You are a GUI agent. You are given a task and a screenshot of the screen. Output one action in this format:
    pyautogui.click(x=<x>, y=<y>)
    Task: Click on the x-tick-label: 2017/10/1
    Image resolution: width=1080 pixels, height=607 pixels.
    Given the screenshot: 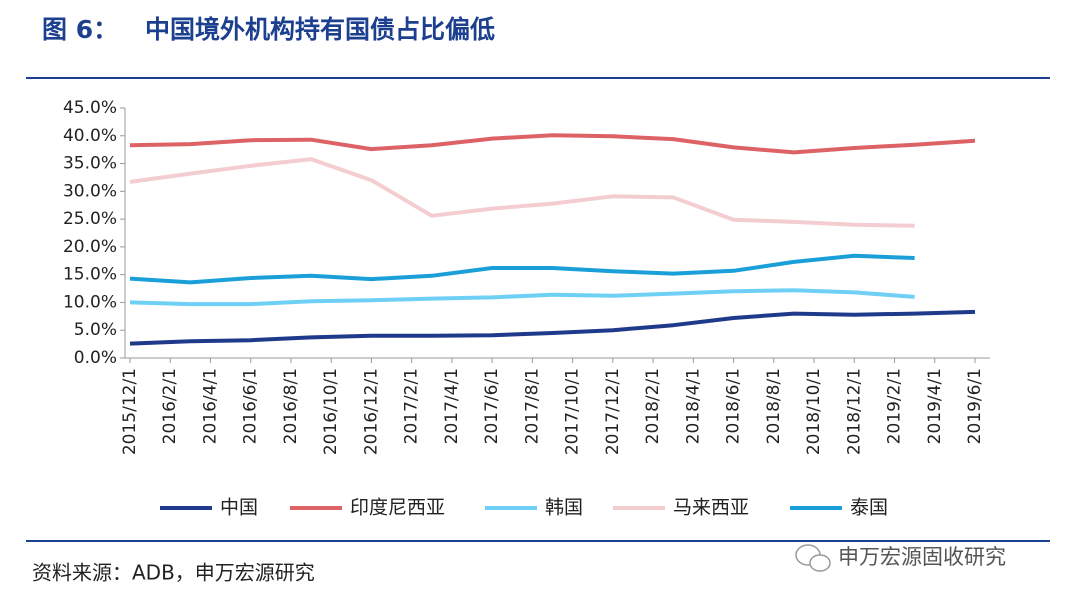 What is the action you would take?
    pyautogui.click(x=573, y=411)
    